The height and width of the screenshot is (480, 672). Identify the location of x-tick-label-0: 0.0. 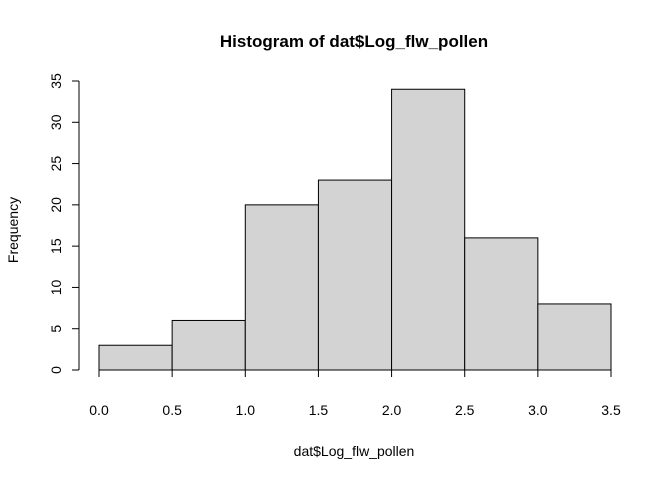
(99, 410).